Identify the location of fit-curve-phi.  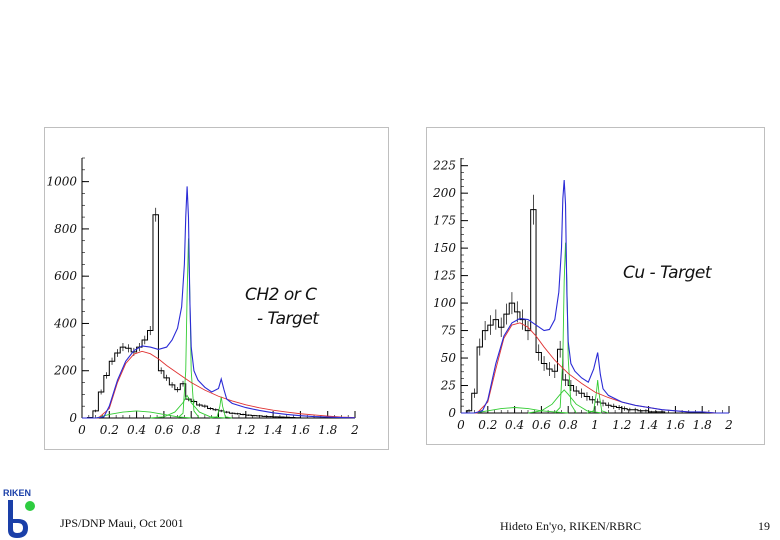
(597, 396).